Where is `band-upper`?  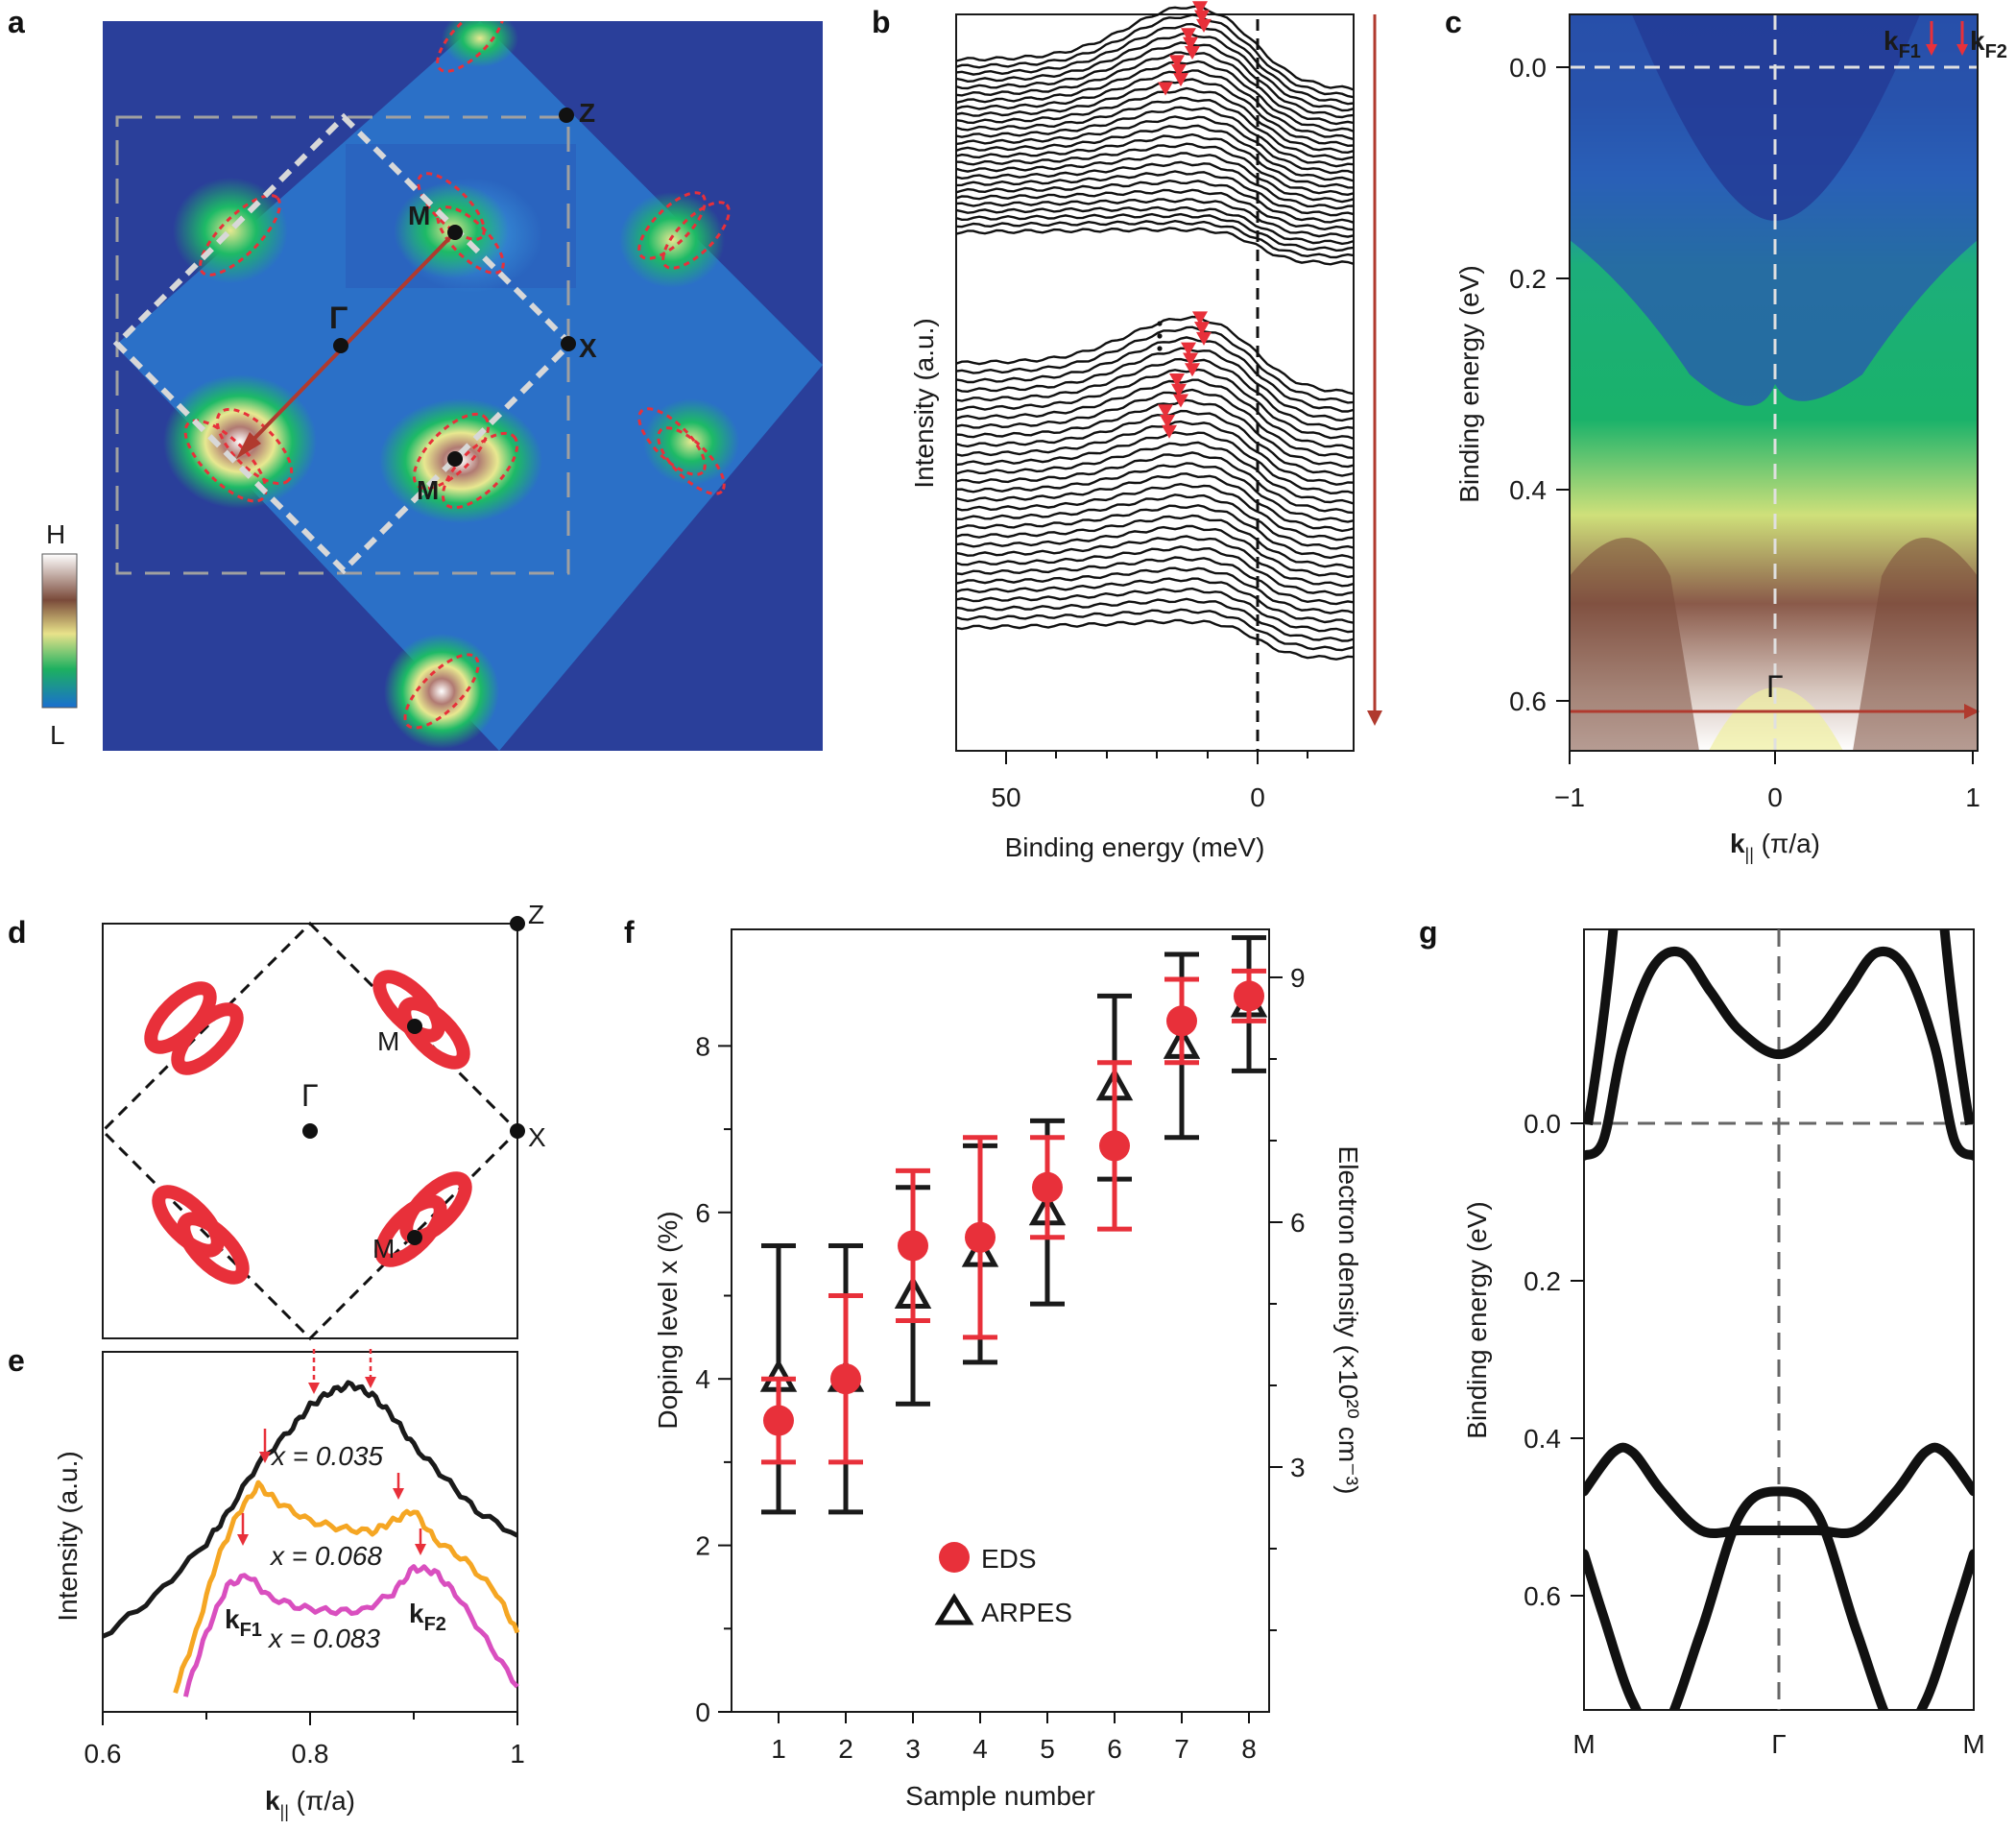 band-upper is located at coordinates (1779, 1053).